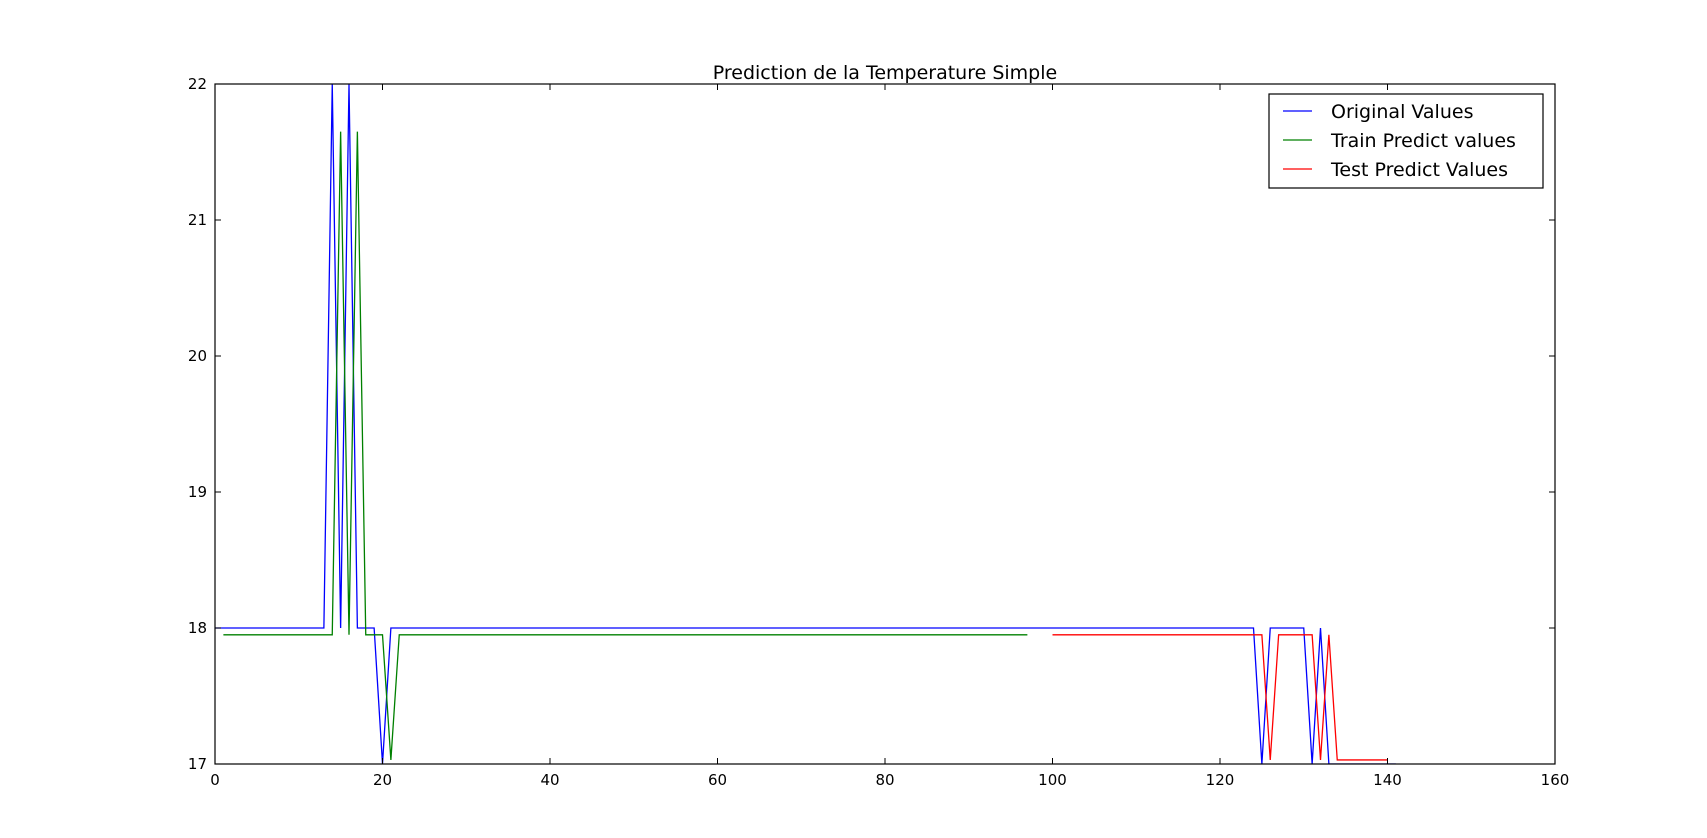  Describe the element at coordinates (1402, 112) in the screenshot. I see `legend-label-1: Original Values` at that location.